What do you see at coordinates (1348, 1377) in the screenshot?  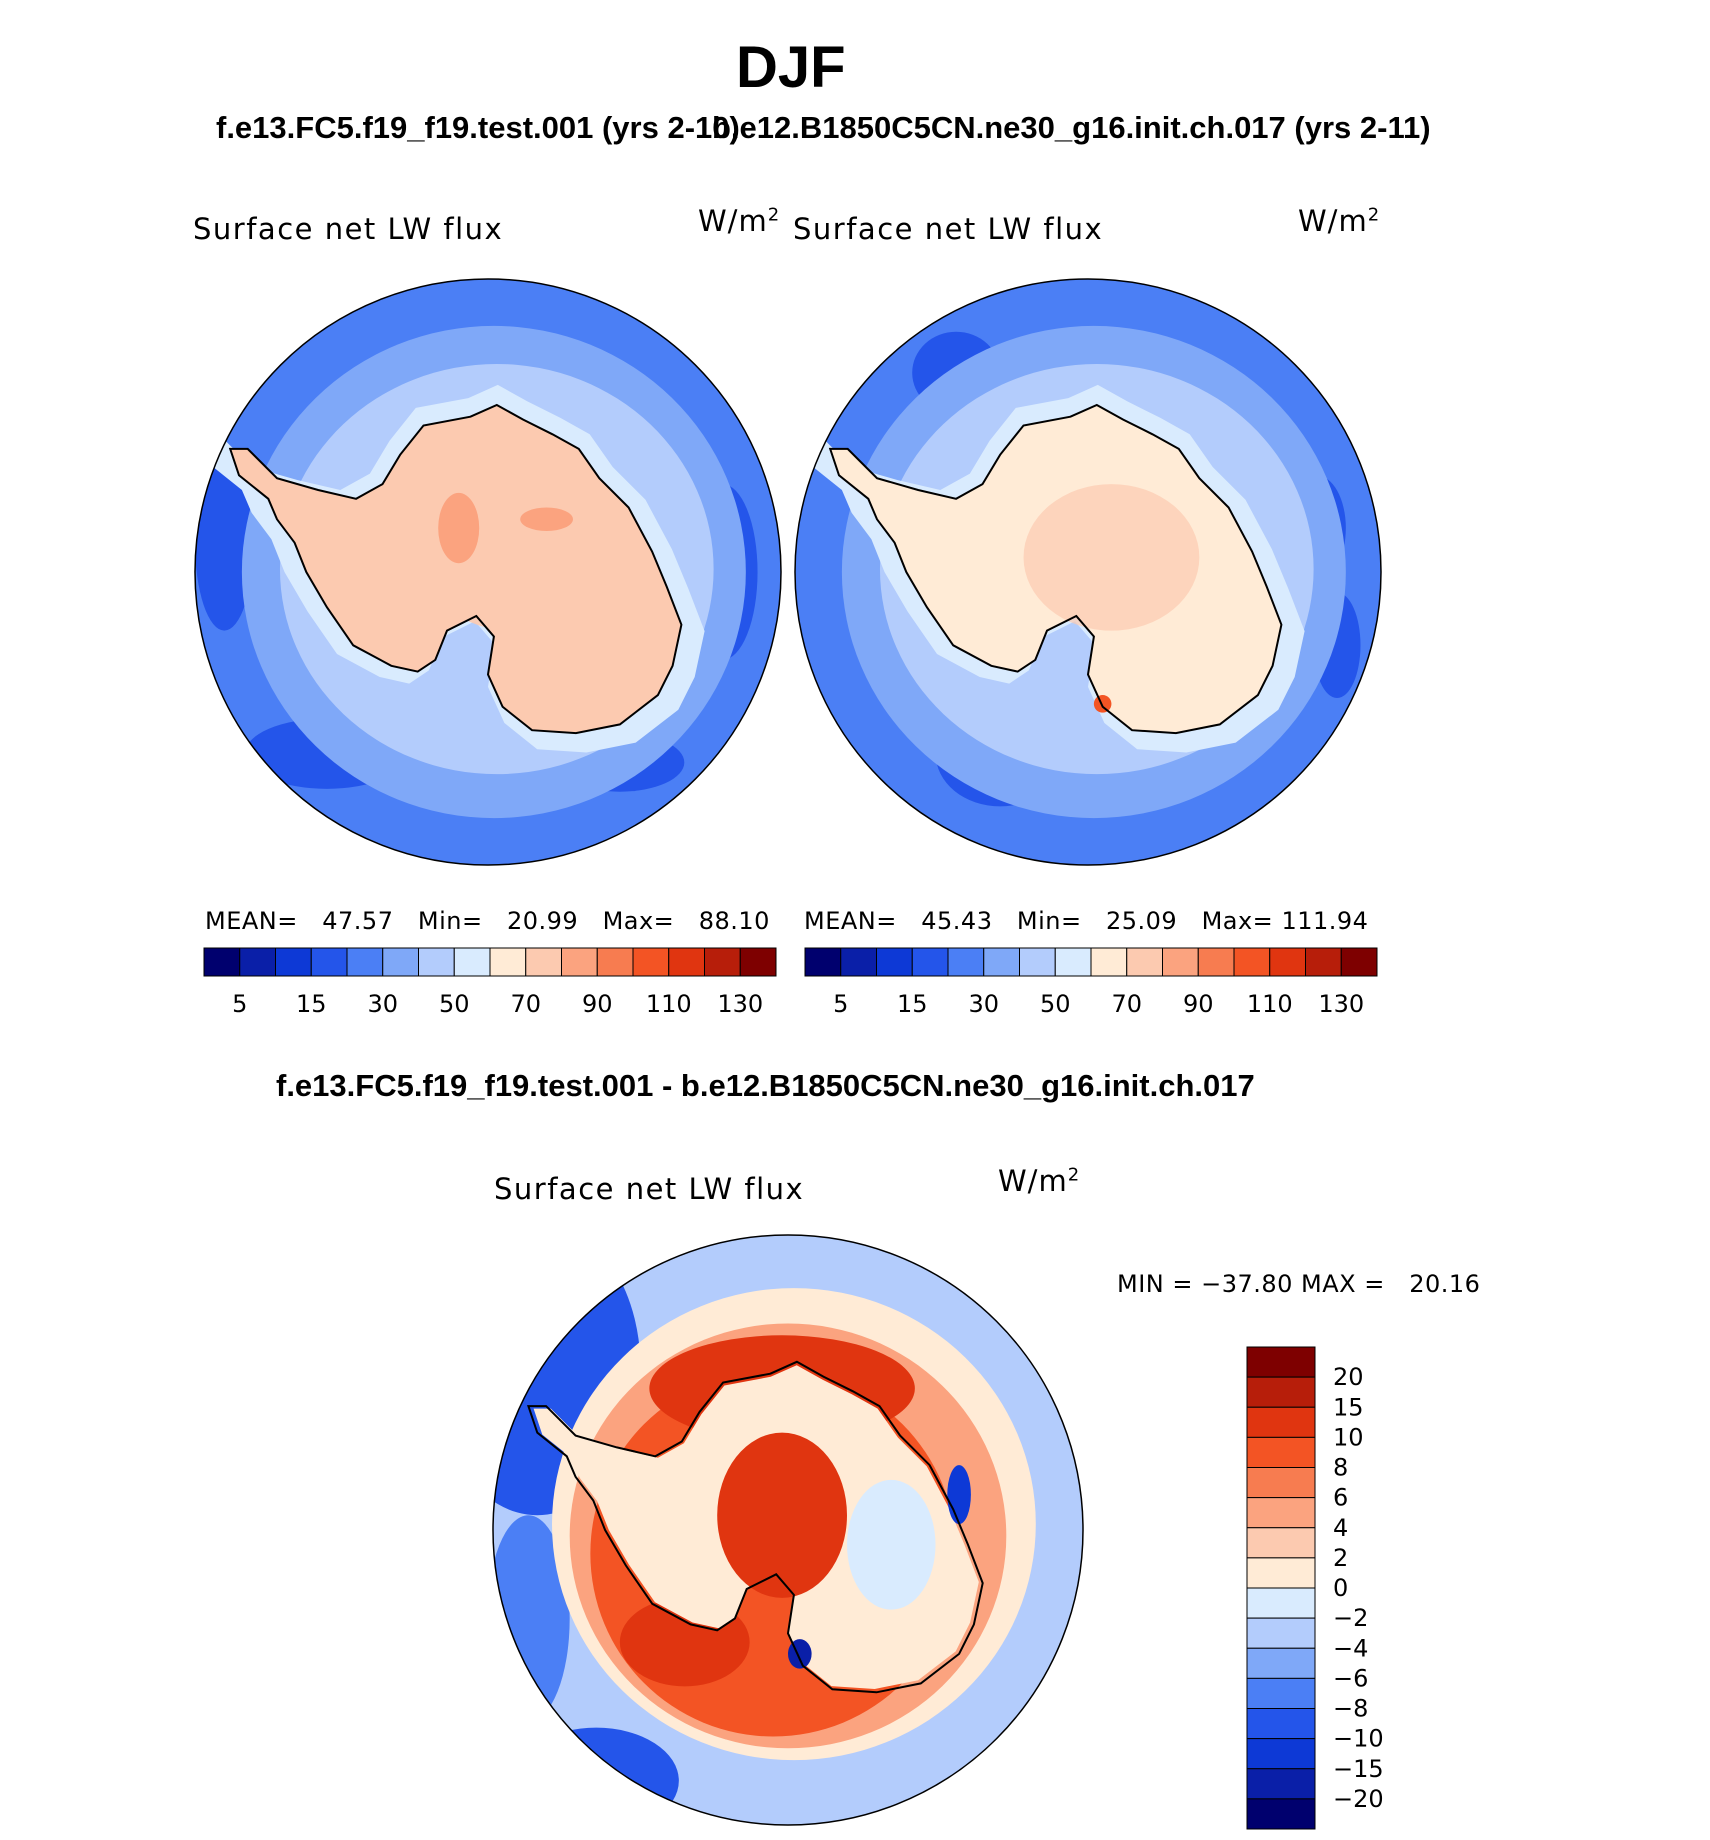 I see `colorbar-tick-label: 20` at bounding box center [1348, 1377].